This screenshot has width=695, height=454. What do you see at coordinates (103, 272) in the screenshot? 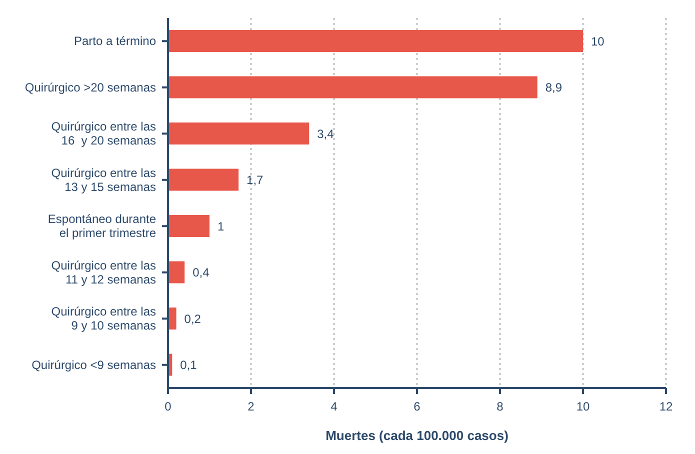
I see `y-tick-label: Quirúrgico entre las 11 y 12 semanas` at bounding box center [103, 272].